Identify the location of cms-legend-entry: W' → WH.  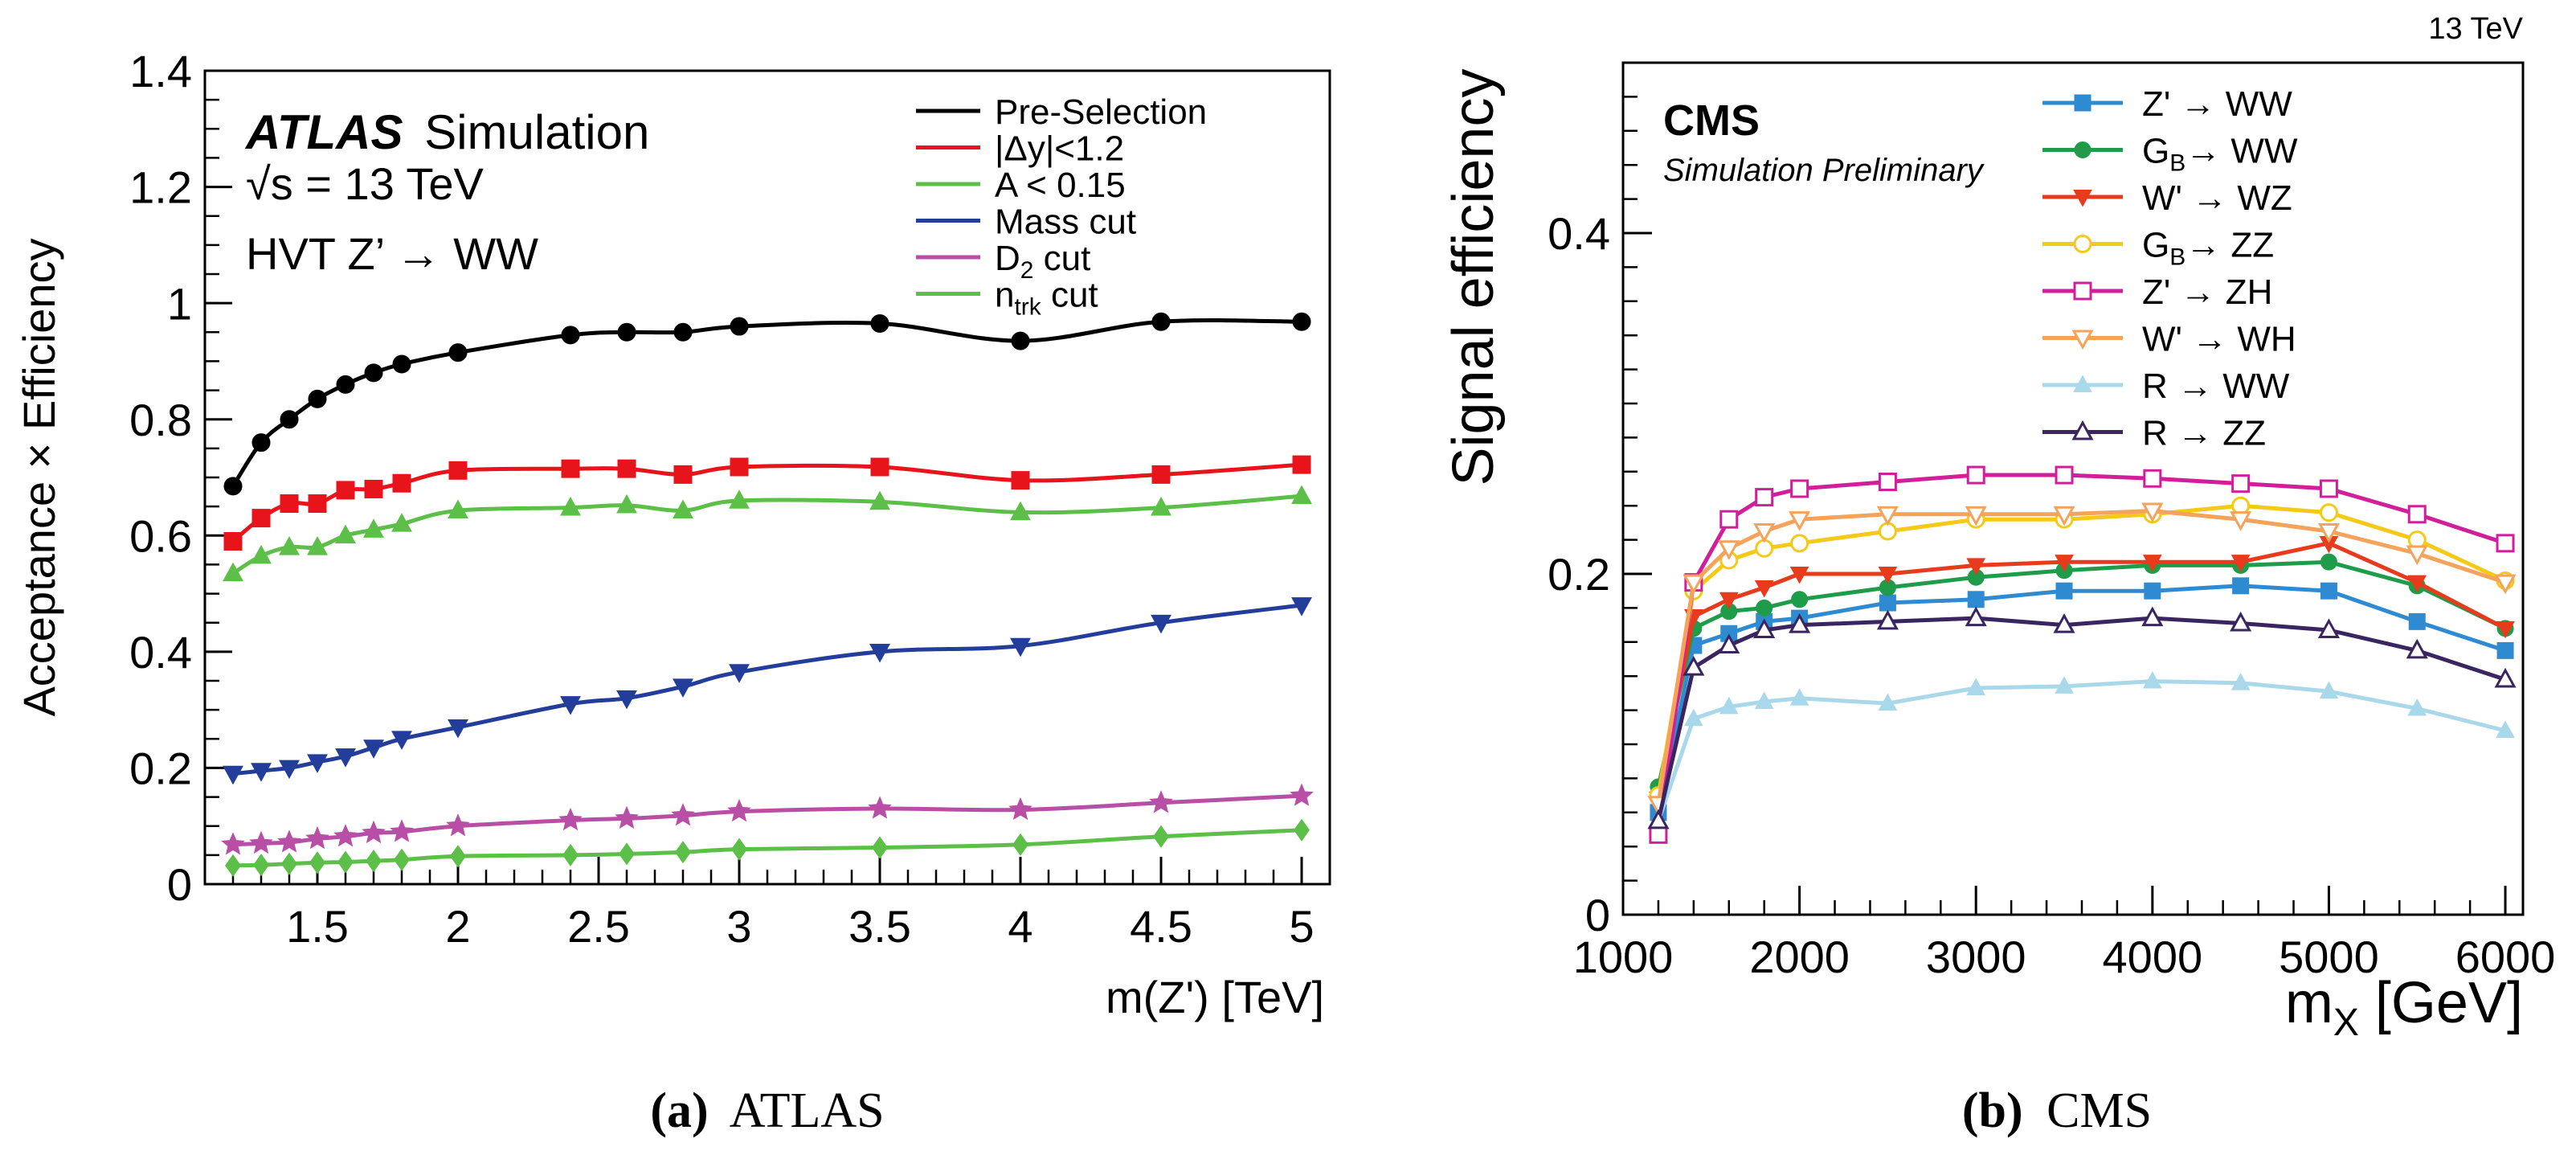
(2169, 339).